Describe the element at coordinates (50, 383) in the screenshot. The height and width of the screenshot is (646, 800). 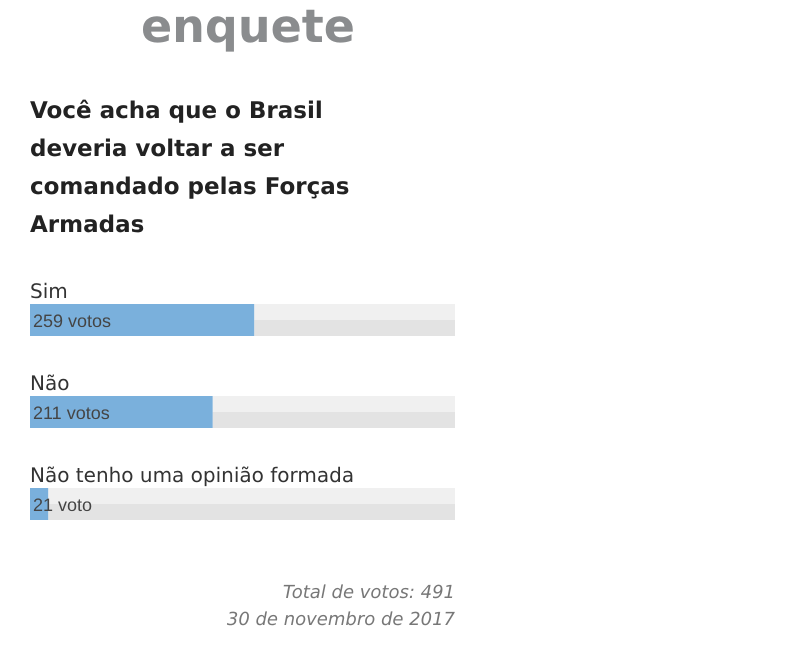
I see `y-tick-label: Não` at that location.